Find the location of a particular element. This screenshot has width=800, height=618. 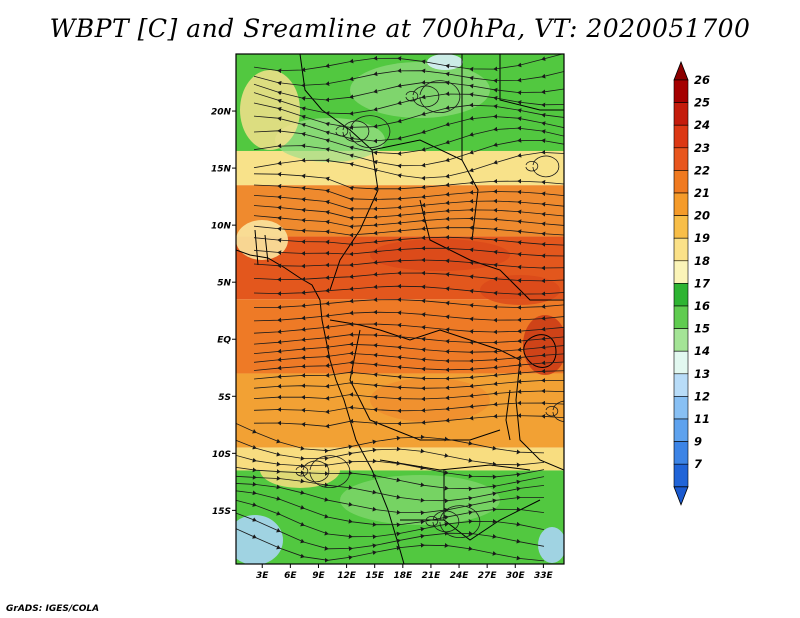

lat-label: 15S is located at coordinates (221, 512).